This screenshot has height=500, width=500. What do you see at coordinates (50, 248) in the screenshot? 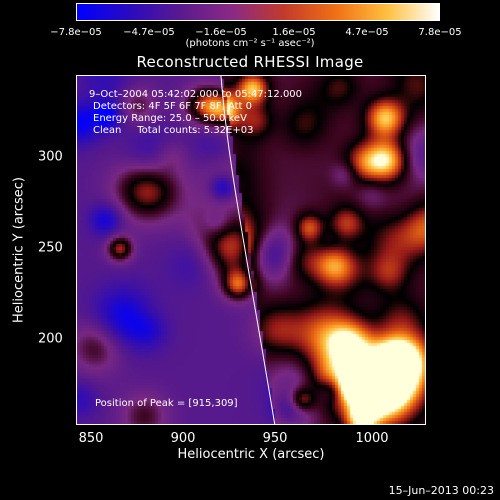
I see `y-tick-label: 250` at bounding box center [50, 248].